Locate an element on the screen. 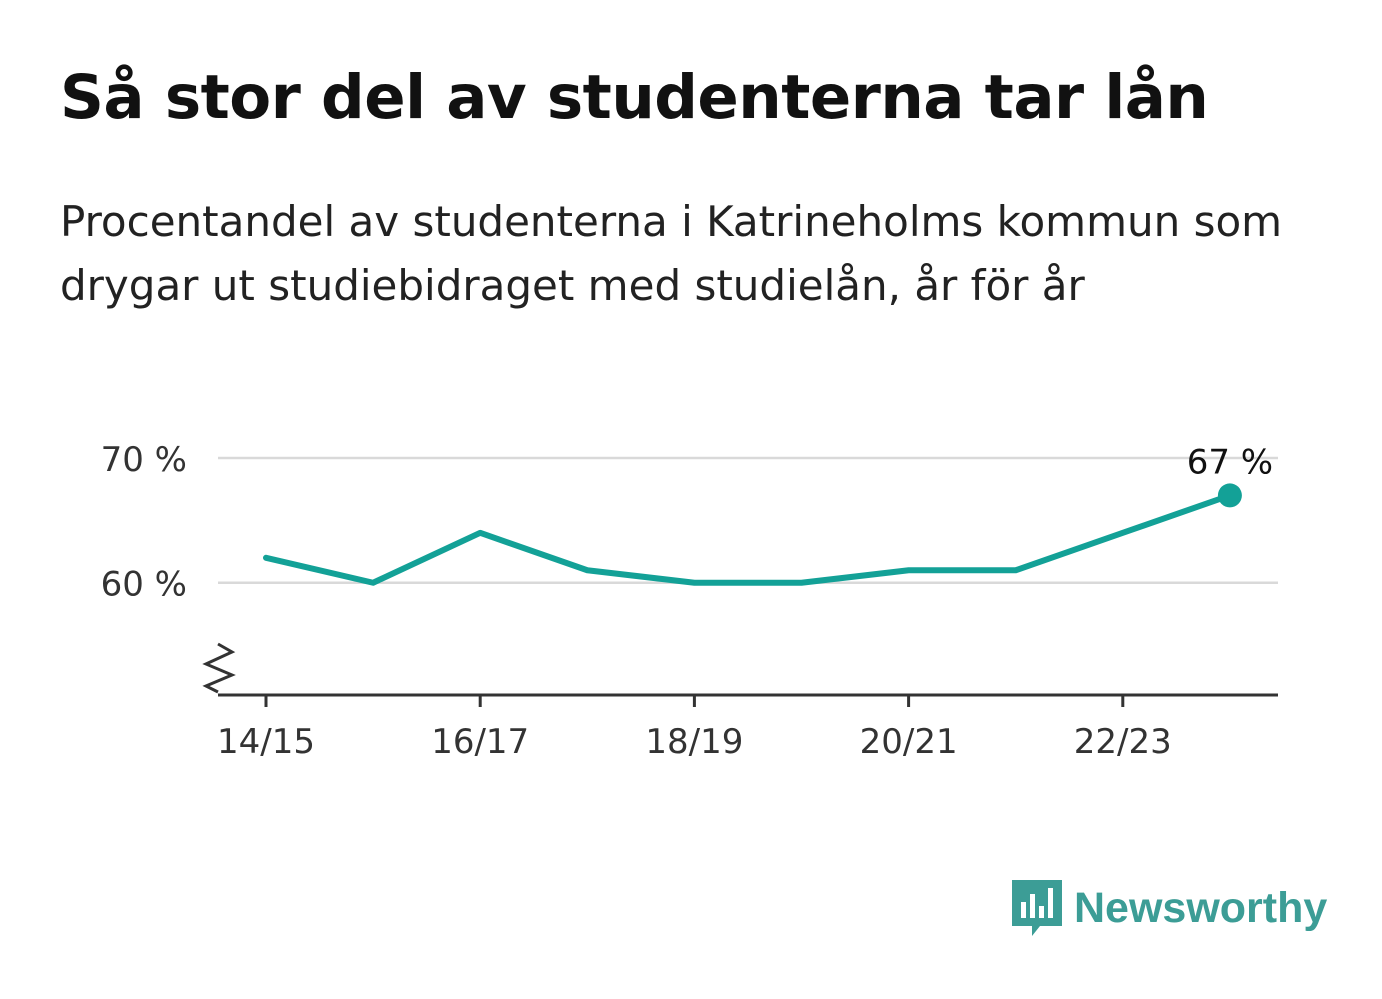 Image resolution: width=1382 pixels, height=999 pixels. y-tick-label: 70 % is located at coordinates (144, 460).